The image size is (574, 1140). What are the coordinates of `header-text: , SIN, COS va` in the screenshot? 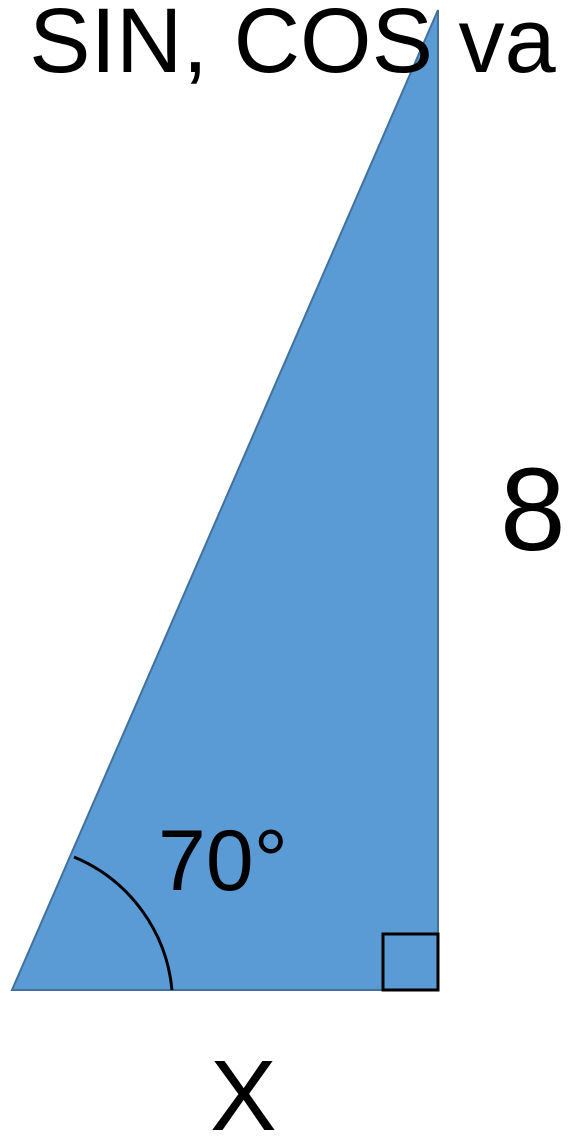 It's located at (278, 46).